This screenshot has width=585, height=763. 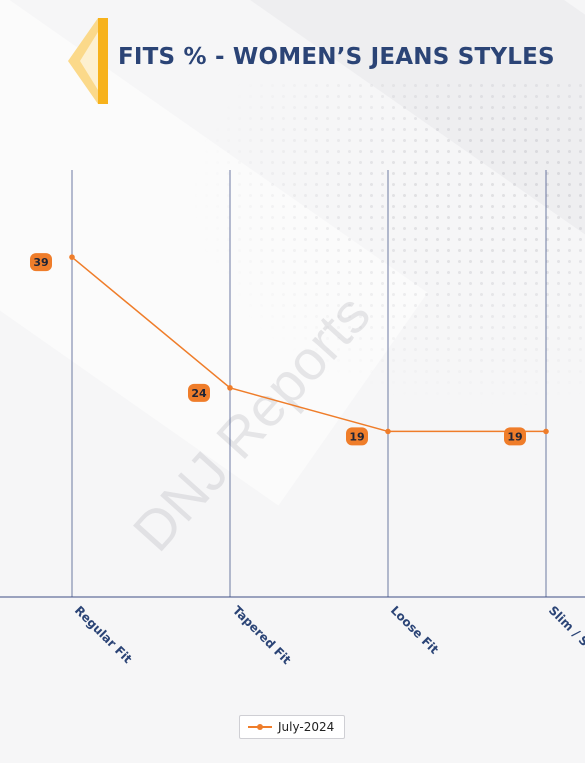 I want to click on page-title: FITS % - WOMEN’S JEANS STYLES, so click(x=336, y=57).